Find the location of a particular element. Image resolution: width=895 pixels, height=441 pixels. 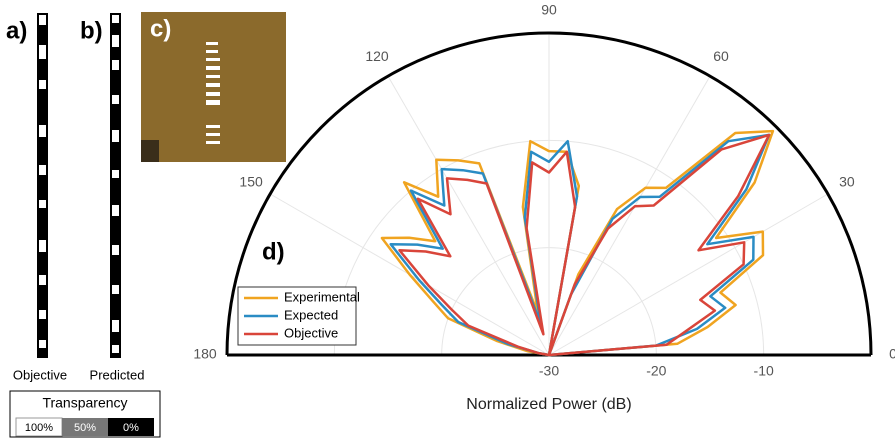

theta-tick-label: 180 is located at coordinates (205, 354).